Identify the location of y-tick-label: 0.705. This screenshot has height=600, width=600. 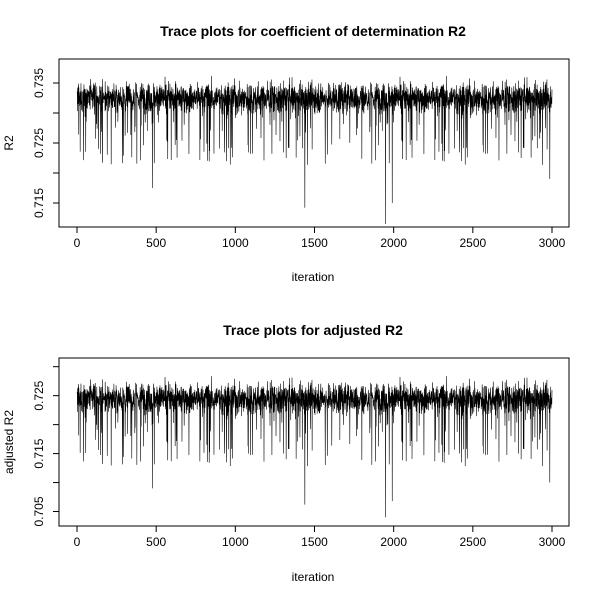
(39, 511).